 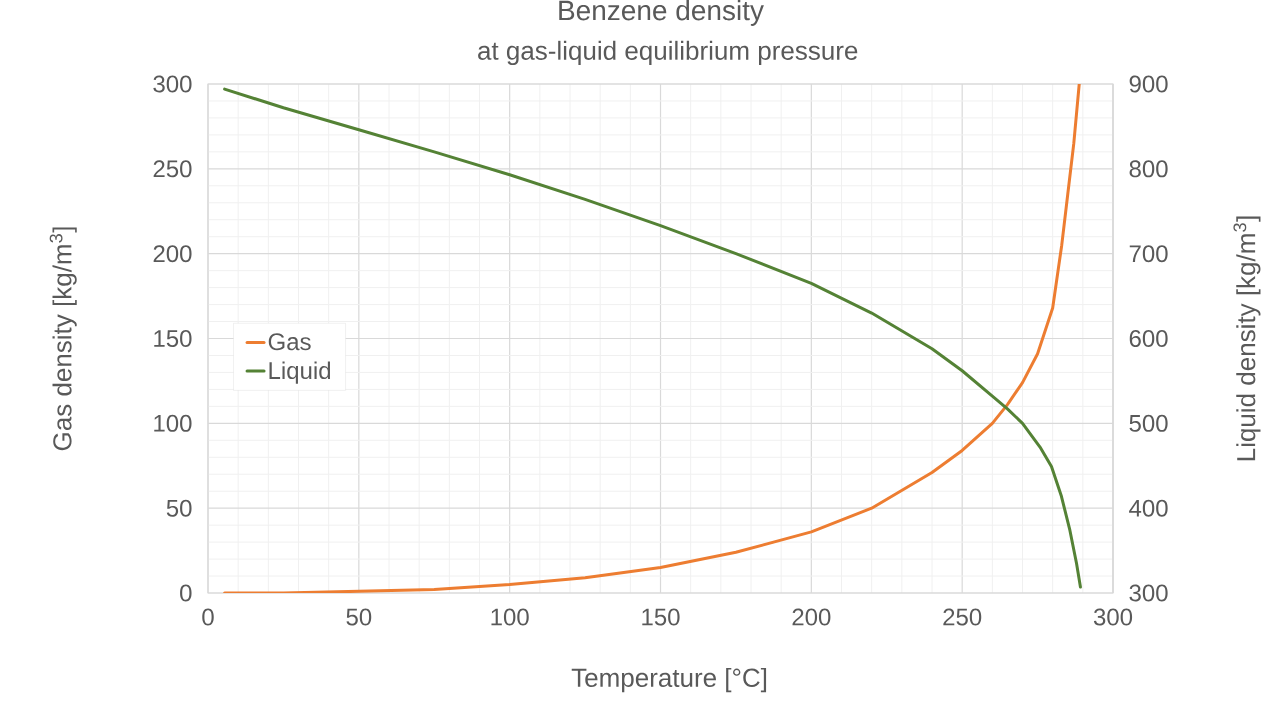 What do you see at coordinates (1148, 508) in the screenshot?
I see `y2-tick-label: 400` at bounding box center [1148, 508].